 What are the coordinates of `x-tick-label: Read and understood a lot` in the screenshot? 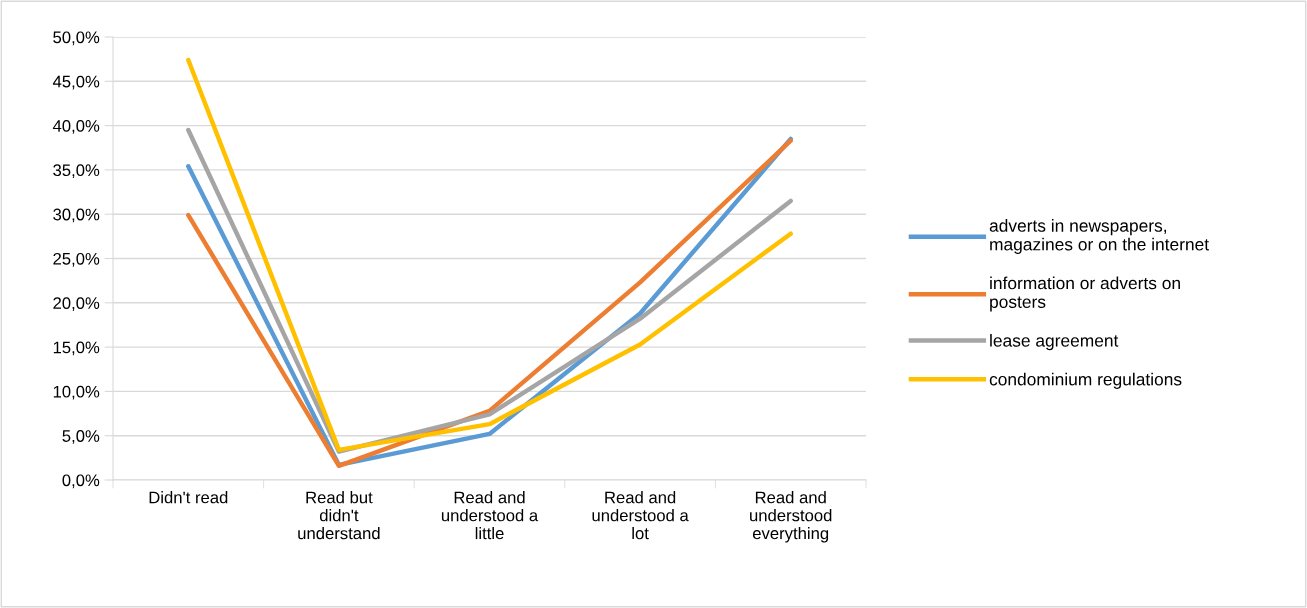 It's located at (640, 515).